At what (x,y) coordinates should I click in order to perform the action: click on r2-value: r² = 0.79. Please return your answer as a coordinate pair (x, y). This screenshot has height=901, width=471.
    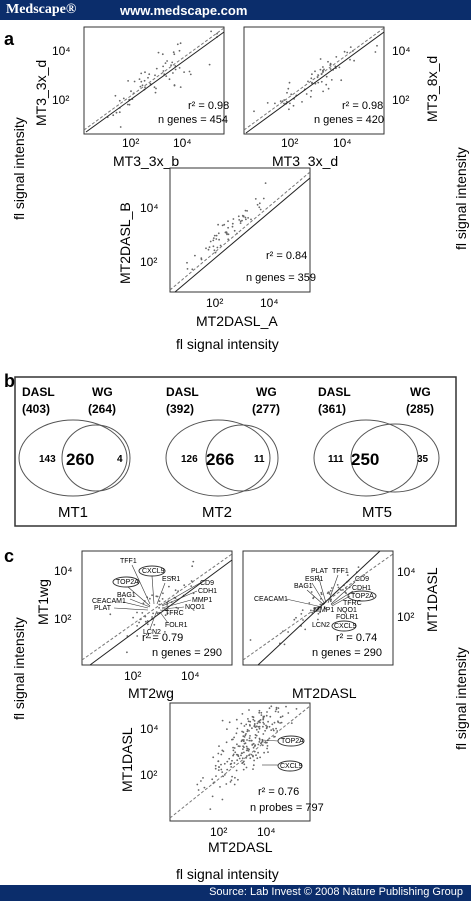
    Looking at the image, I should click on (162, 638).